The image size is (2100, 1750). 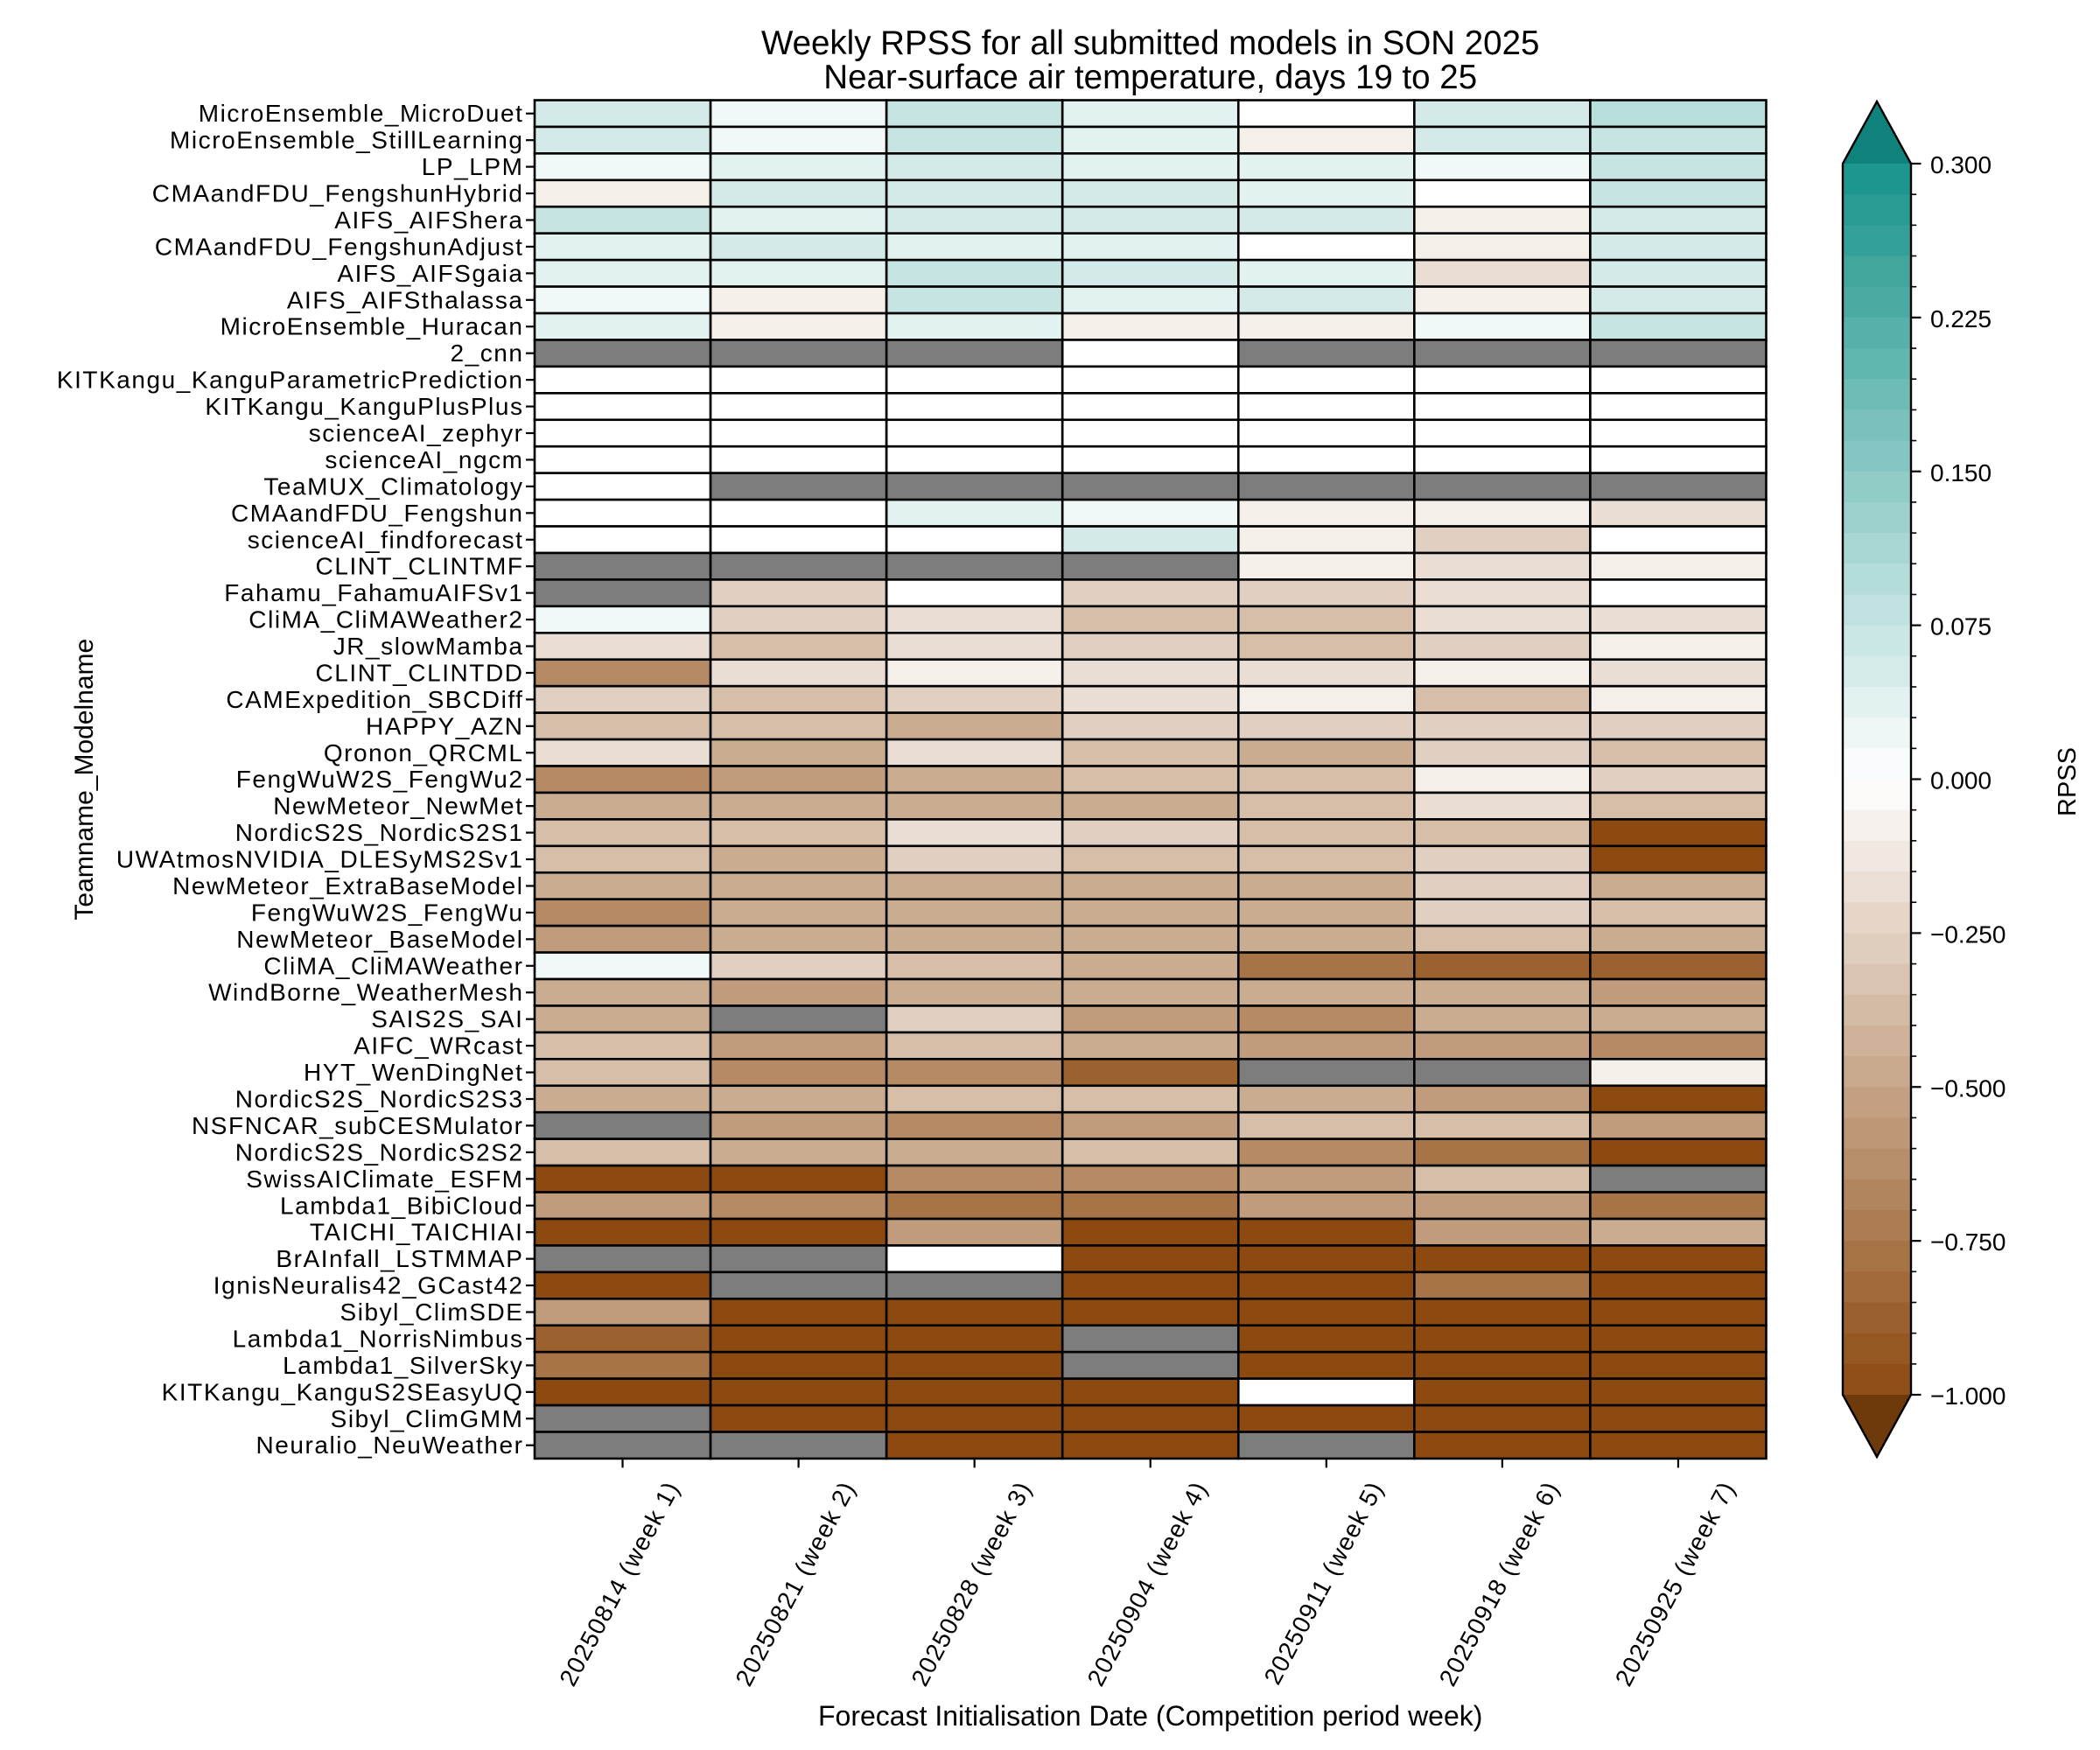 What do you see at coordinates (405, 299) in the screenshot?
I see `svg-text: AIFS_AIFSthalassa` at bounding box center [405, 299].